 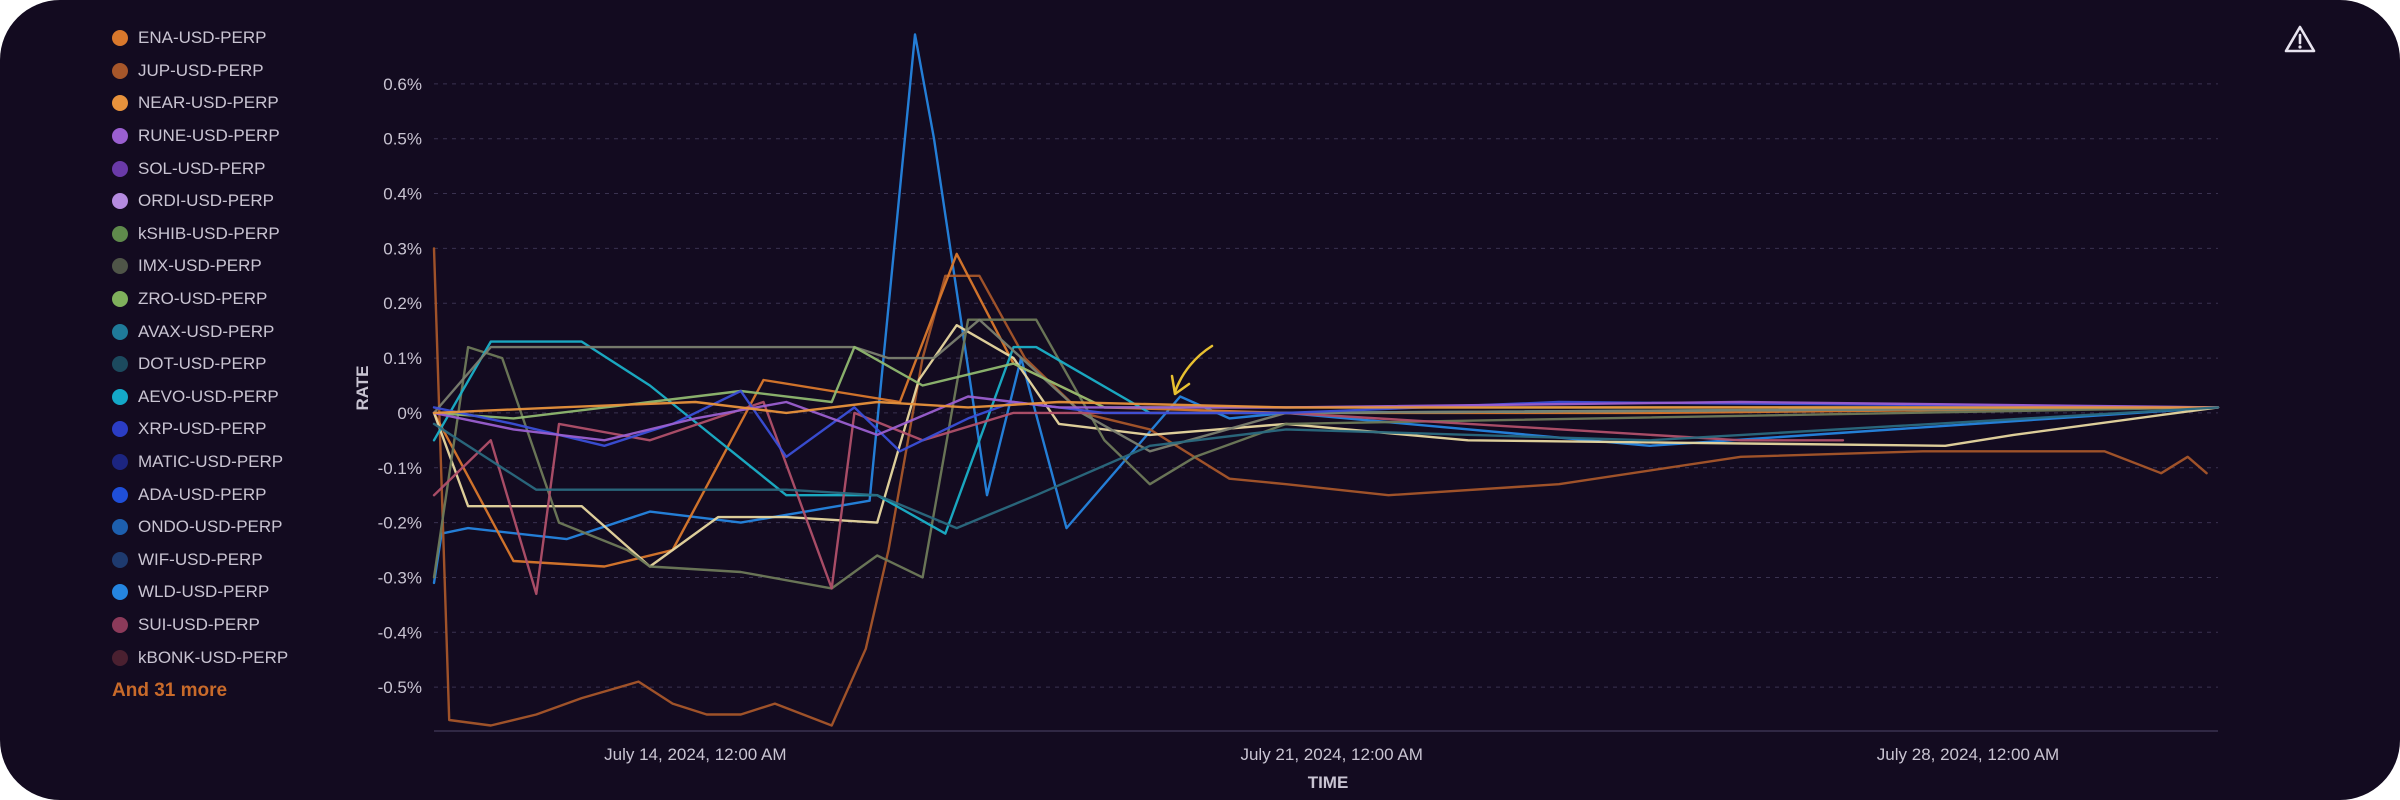 What do you see at coordinates (1968, 754) in the screenshot?
I see `x-tick-label: July 28, 2024, 12:00 AM` at bounding box center [1968, 754].